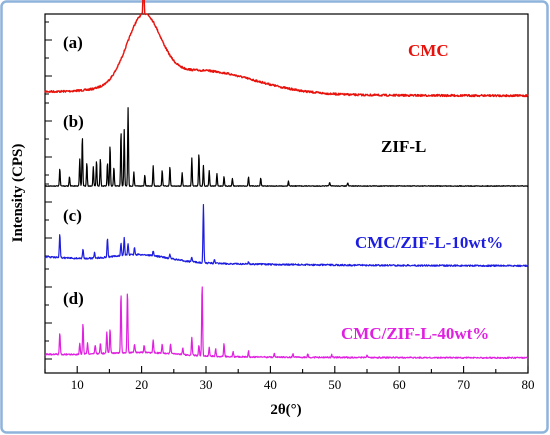 This screenshot has width=550, height=435. I want to click on series-label-cmc-zif-l-40wt: CMC/ZIF-L-40wt%, so click(415, 333).